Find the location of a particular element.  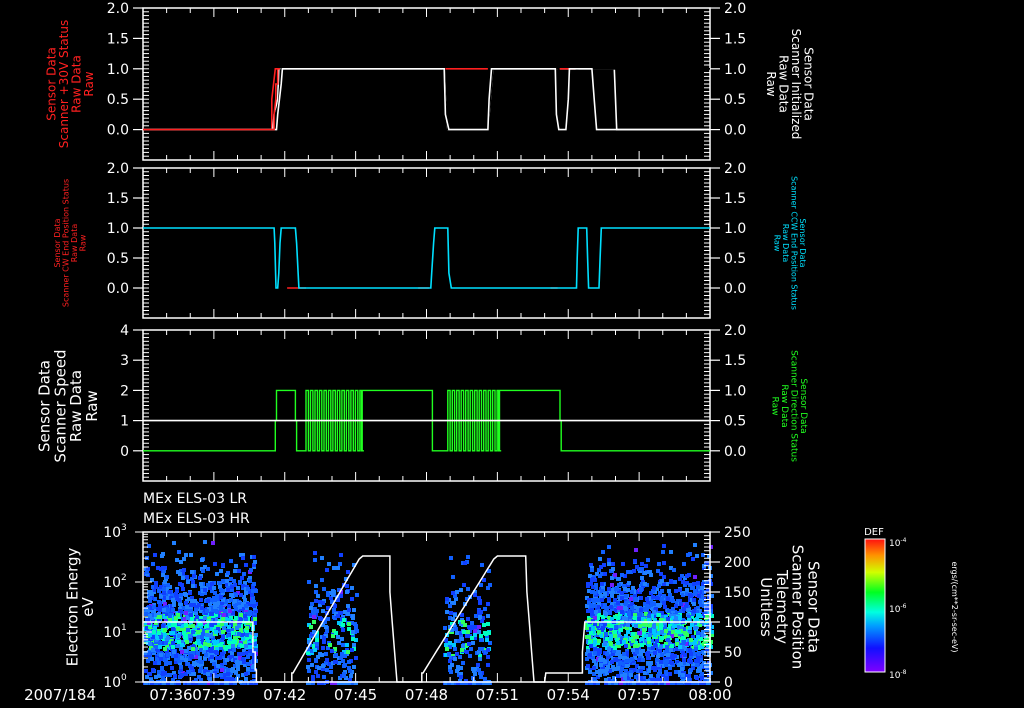

svg-text: 07:57 is located at coordinates (639, 695).